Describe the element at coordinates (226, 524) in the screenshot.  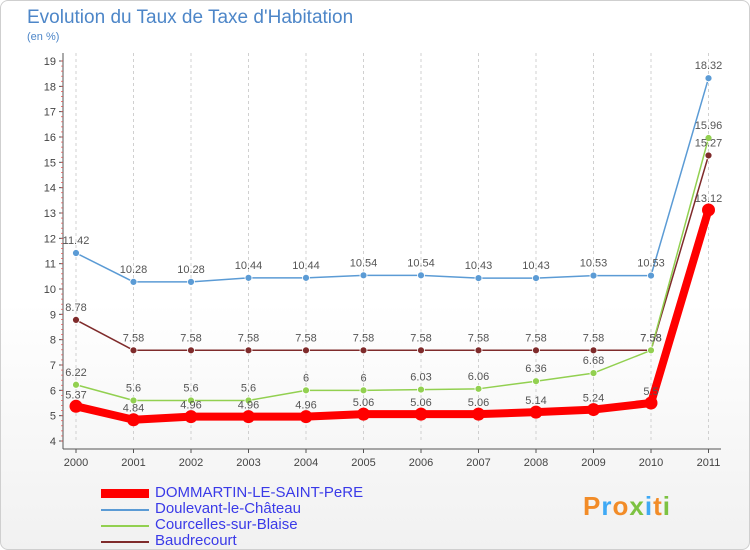
I see `legend-label-courcelles: Courcelles-sur-Blaise` at that location.